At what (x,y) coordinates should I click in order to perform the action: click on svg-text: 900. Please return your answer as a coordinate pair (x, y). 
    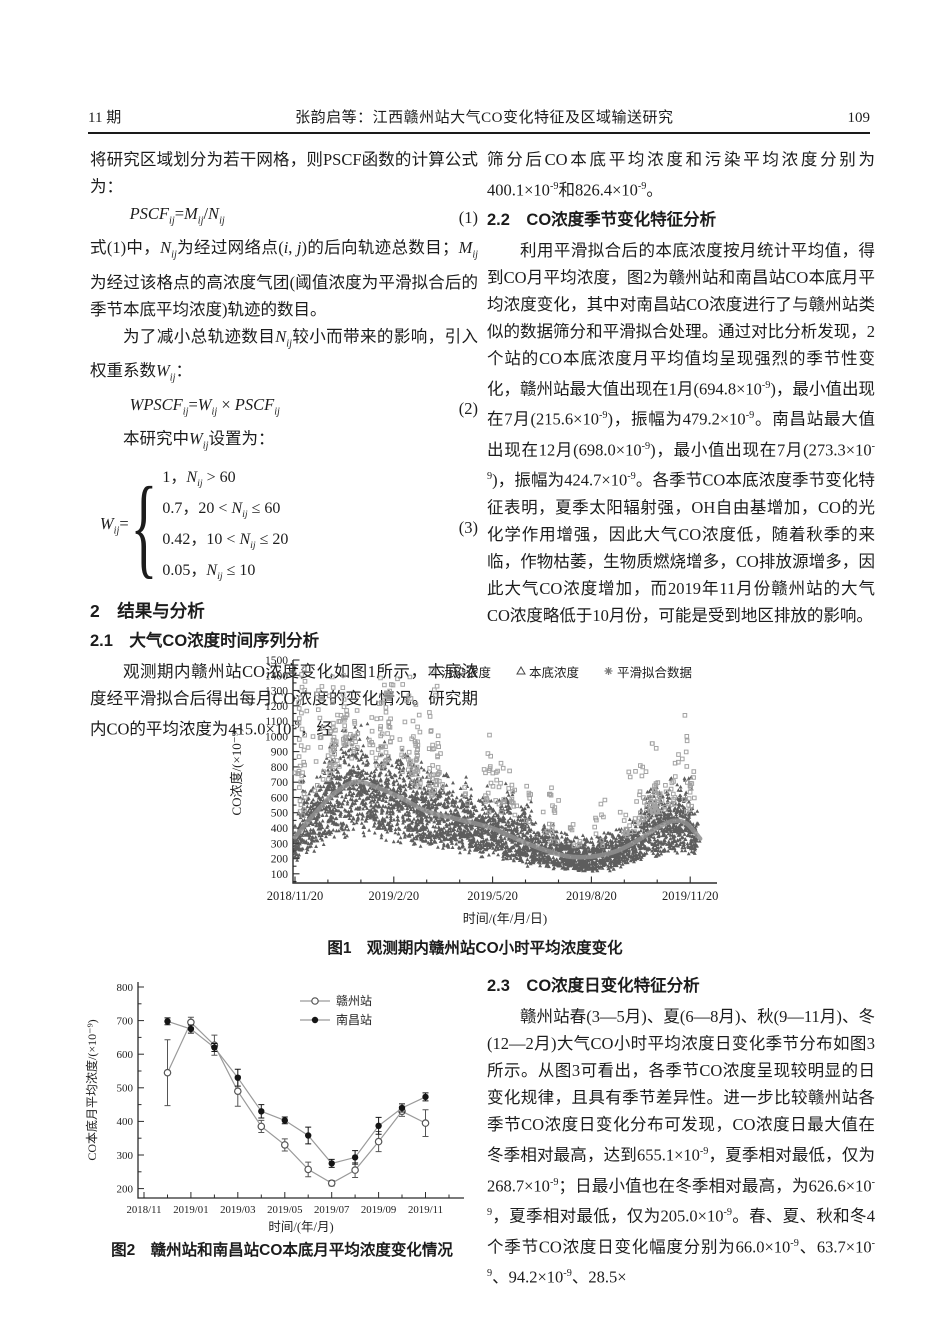
    Looking at the image, I should click on (280, 753).